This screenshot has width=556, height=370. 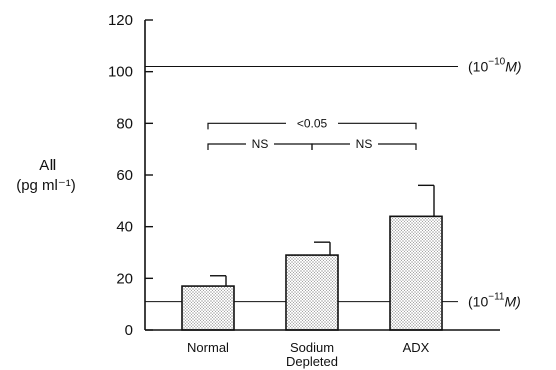 What do you see at coordinates (46, 185) in the screenshot?
I see `y-axis-label-line-2: (pg ml⁻¹)` at bounding box center [46, 185].